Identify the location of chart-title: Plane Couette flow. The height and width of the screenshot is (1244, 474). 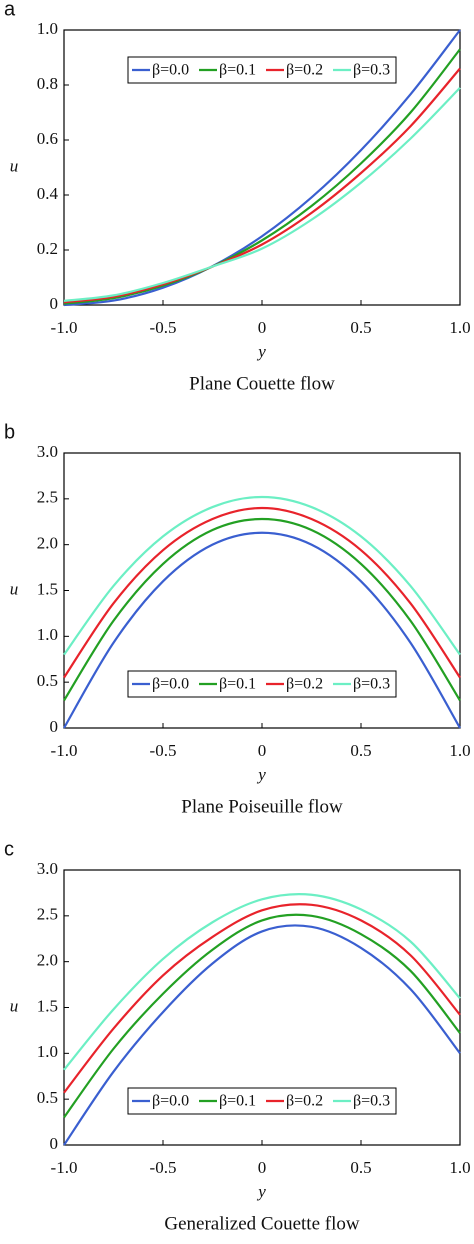
(262, 383).